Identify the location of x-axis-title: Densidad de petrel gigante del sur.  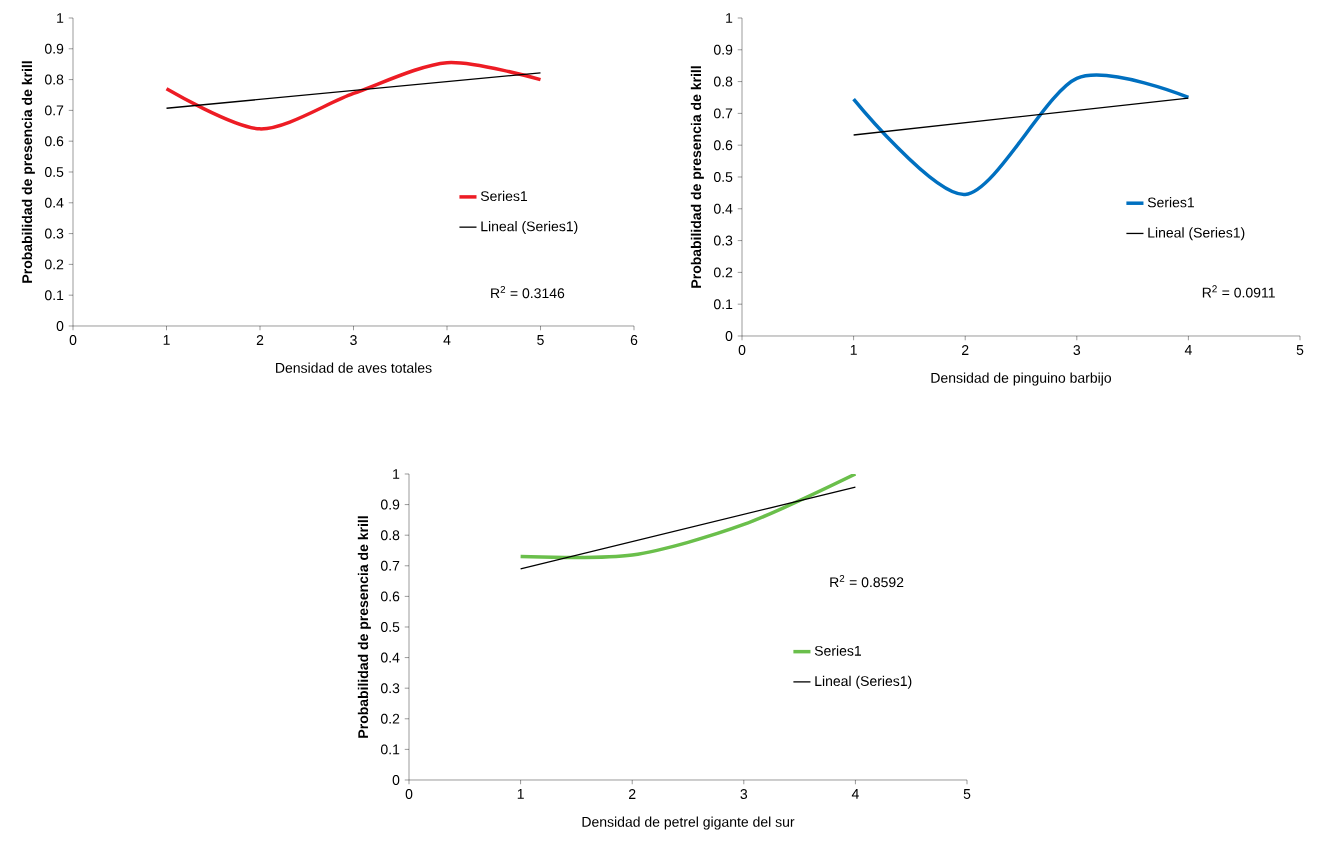
(688, 823).